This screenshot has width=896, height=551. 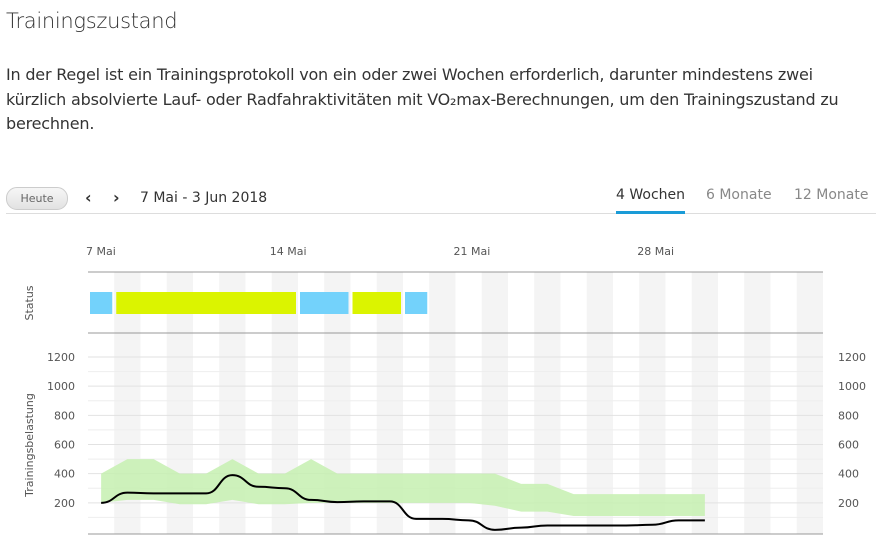 What do you see at coordinates (64, 474) in the screenshot?
I see `y-tick-label-left: 400` at bounding box center [64, 474].